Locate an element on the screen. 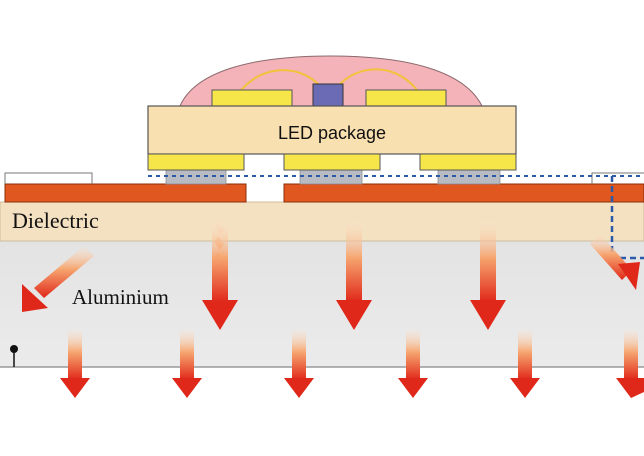 This screenshot has height=456, width=644. bond-wire-right is located at coordinates (380, 81).